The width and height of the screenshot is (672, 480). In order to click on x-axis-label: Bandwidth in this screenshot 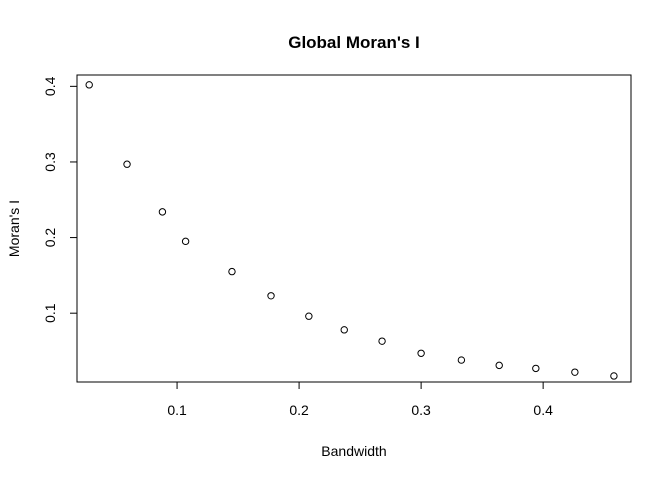, I will do `click(353, 451)`.